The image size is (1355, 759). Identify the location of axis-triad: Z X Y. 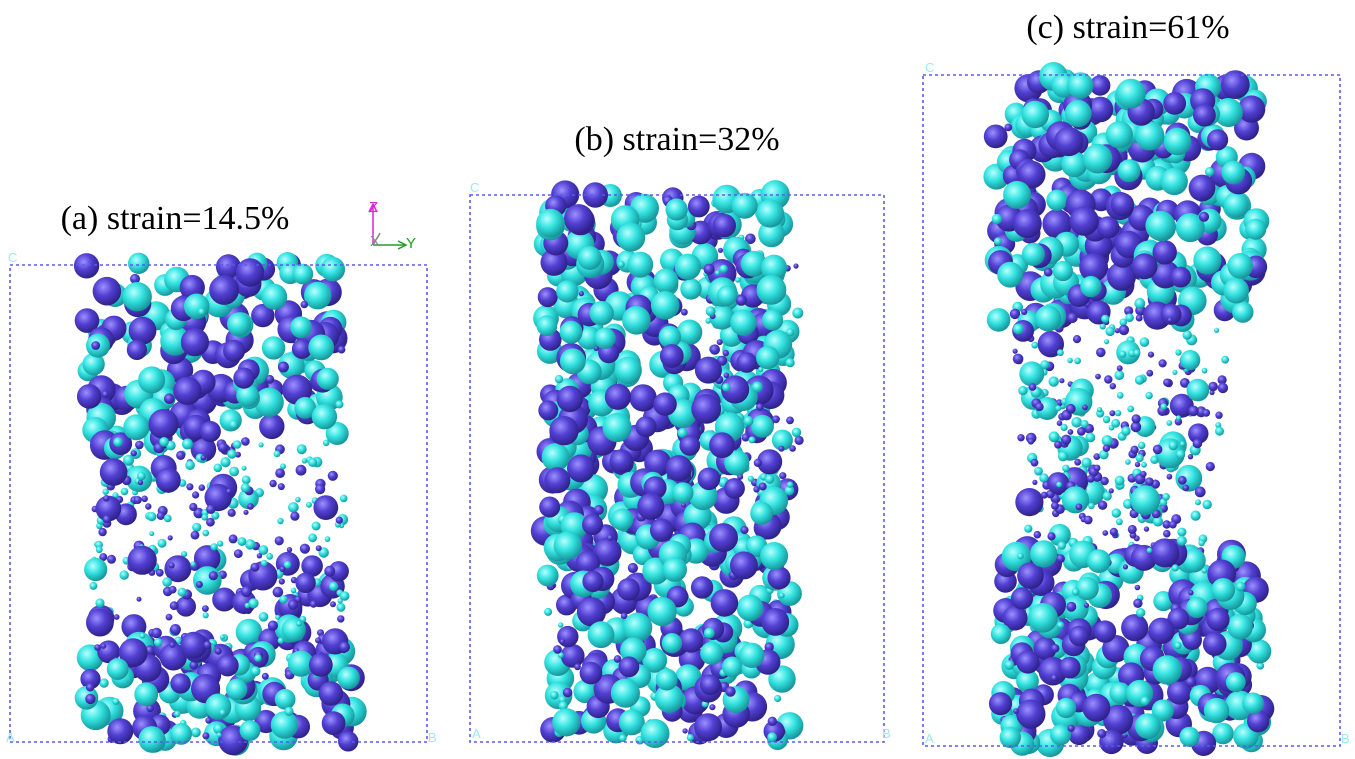
(392, 225).